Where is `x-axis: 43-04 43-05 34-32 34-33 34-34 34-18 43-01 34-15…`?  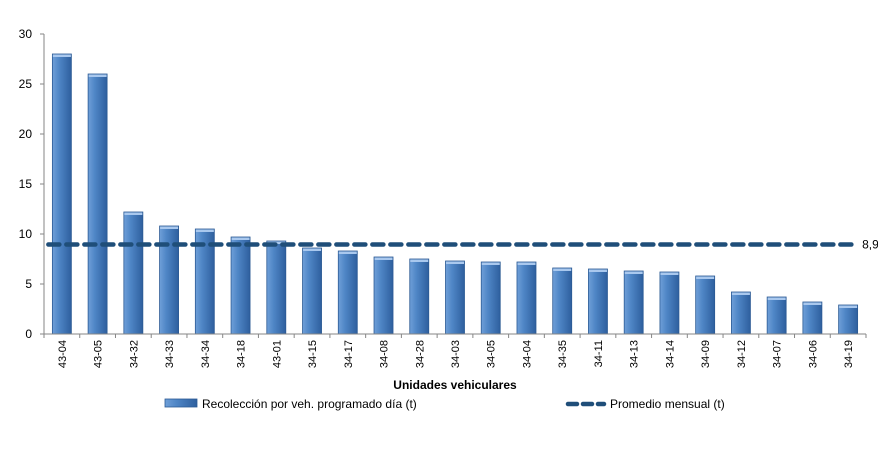 x-axis: 43-04 43-05 34-32 34-33 34-34 34-18 43-01 34-15… is located at coordinates (455, 350).